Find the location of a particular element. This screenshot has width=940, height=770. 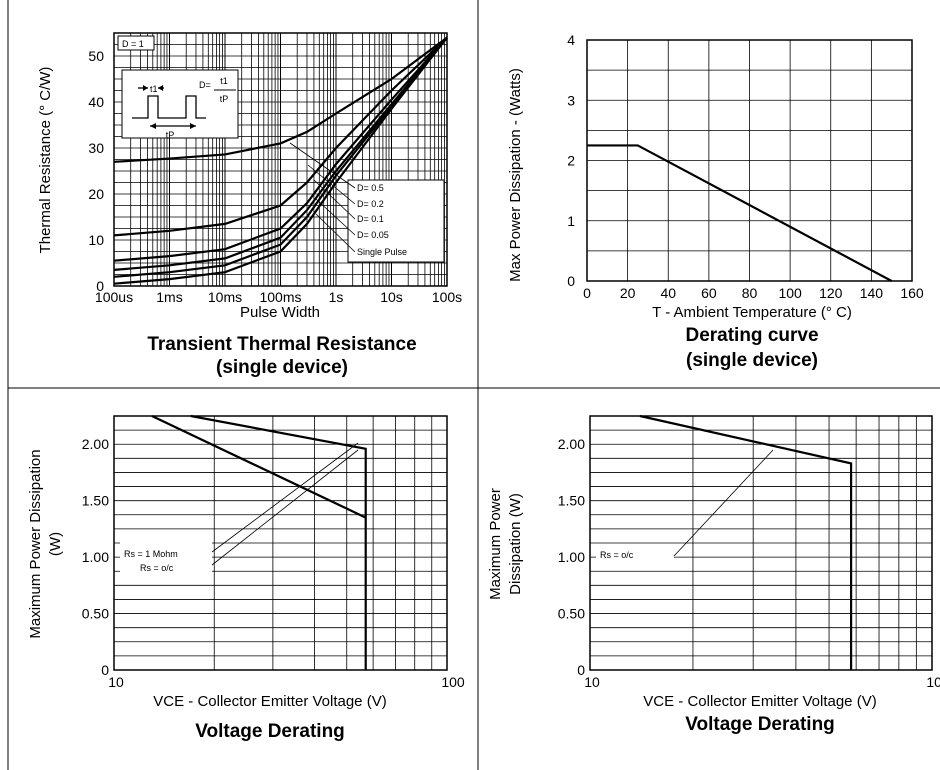

legend-label: D= 0.1 is located at coordinates (370, 219).